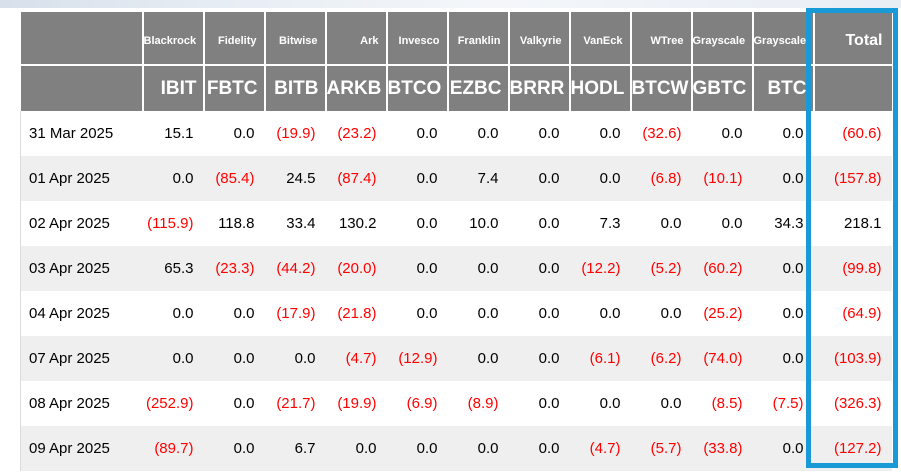  What do you see at coordinates (722, 268) in the screenshot?
I see `value-cell: (60.2)` at bounding box center [722, 268].